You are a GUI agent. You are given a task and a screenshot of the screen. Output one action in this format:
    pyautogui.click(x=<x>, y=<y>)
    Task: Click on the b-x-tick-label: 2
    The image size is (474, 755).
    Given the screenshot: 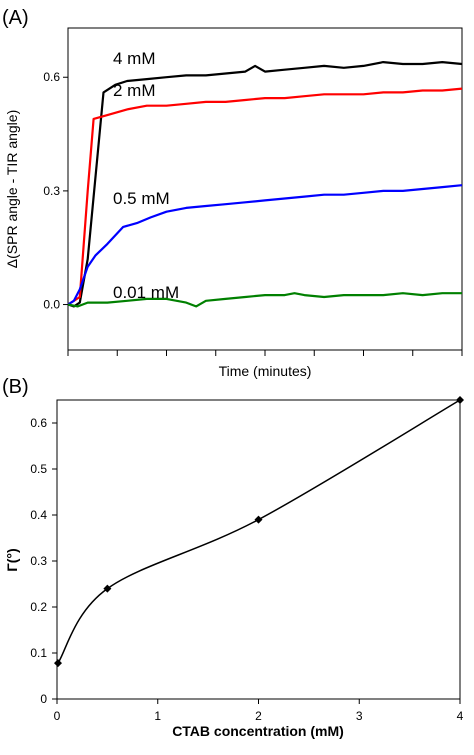 What is the action you would take?
    pyautogui.click(x=258, y=716)
    